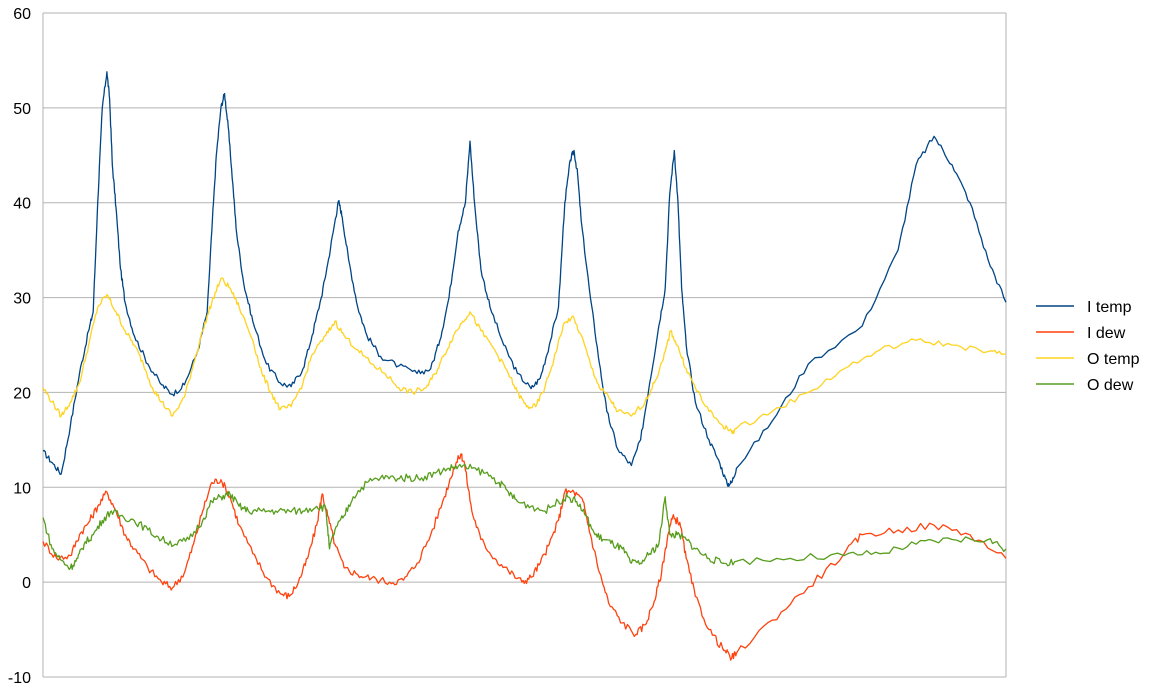  What do you see at coordinates (1106, 333) in the screenshot?
I see `legend-label: I dew` at bounding box center [1106, 333].